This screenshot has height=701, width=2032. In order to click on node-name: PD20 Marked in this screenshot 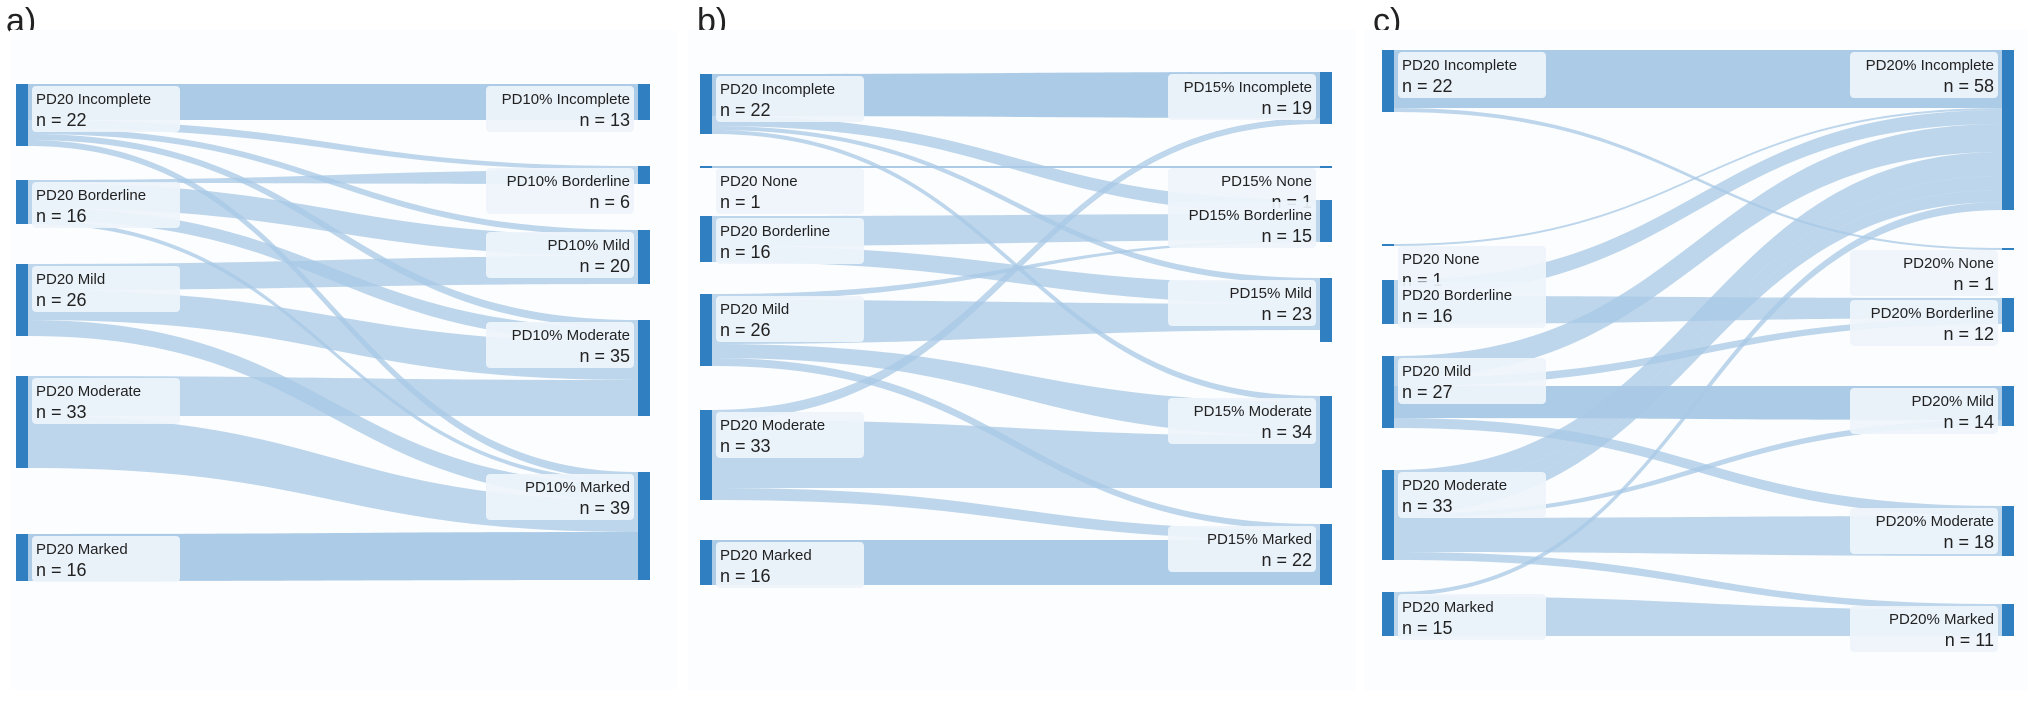, I will do `click(1448, 607)`.